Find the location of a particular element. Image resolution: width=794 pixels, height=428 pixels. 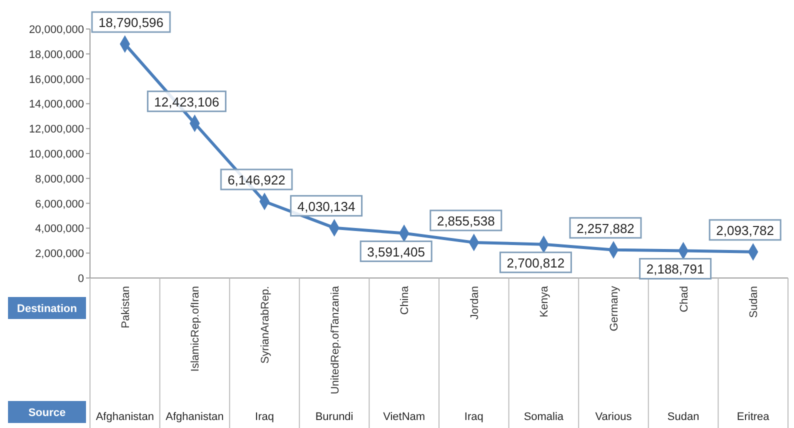

y-tick-label: 18,000,000 is located at coordinates (56, 54).